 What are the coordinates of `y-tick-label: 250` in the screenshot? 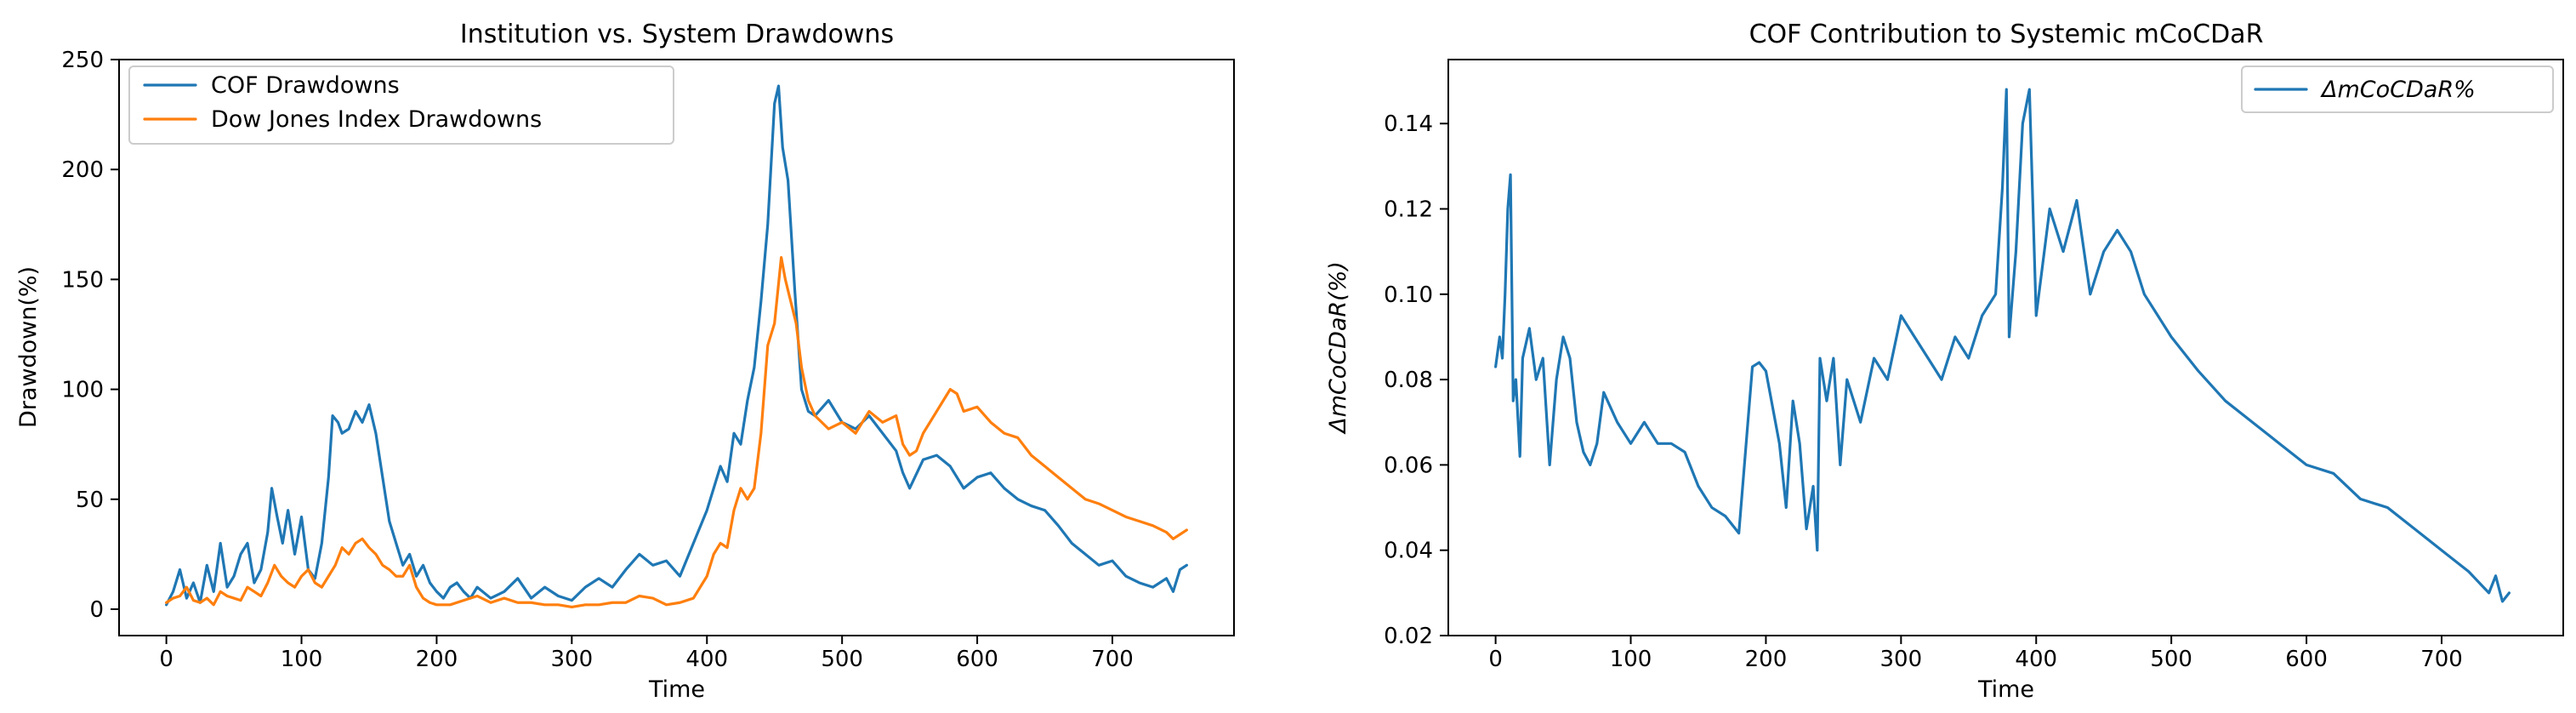 It's located at (82, 60).